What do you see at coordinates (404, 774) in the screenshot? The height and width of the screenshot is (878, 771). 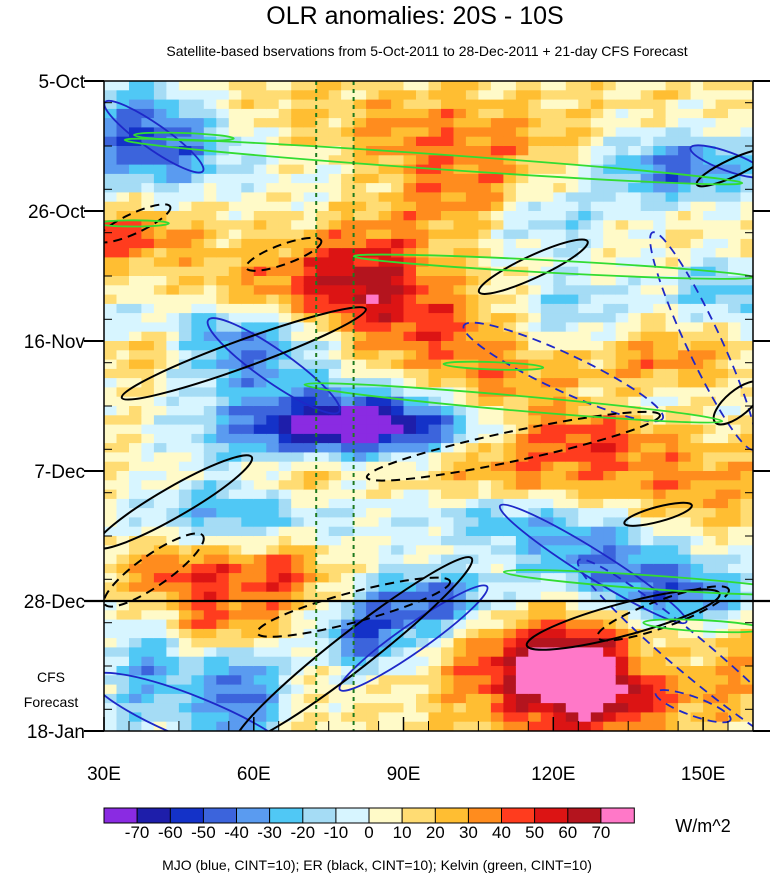 I see `x-tick-label: 90E` at bounding box center [404, 774].